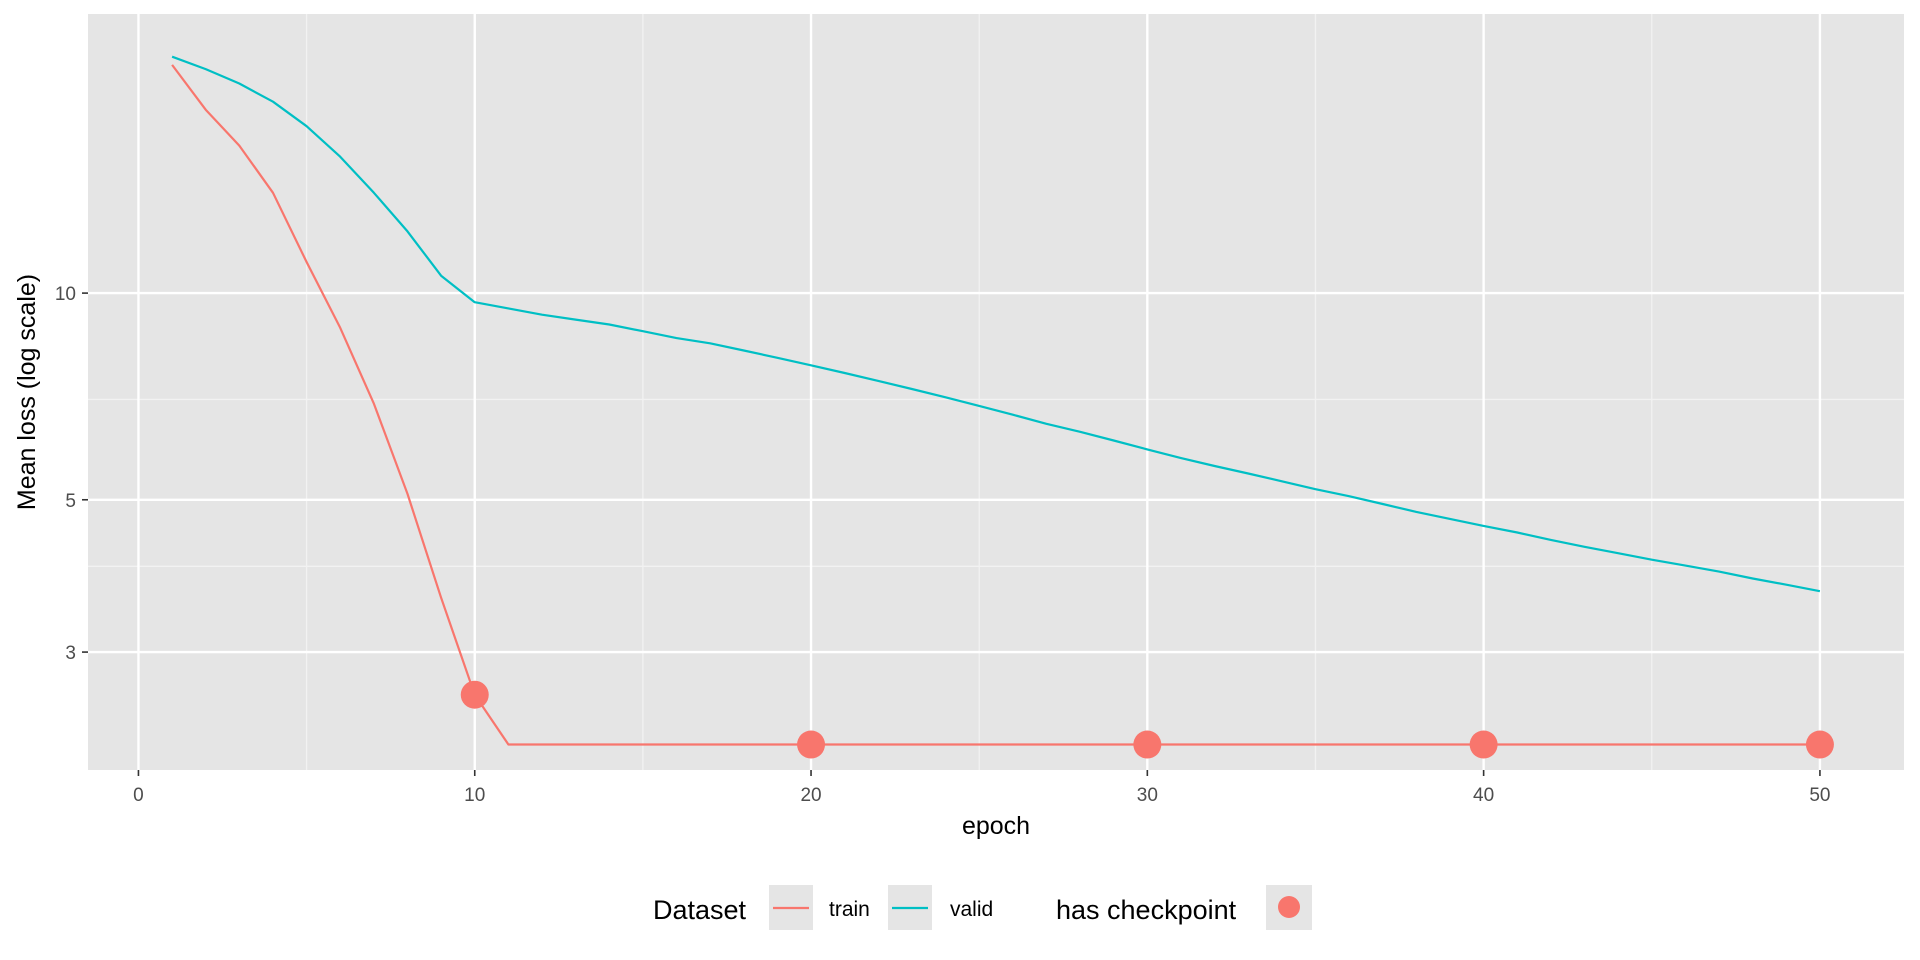  What do you see at coordinates (996, 826) in the screenshot?
I see `x-axis-title: epoch` at bounding box center [996, 826].